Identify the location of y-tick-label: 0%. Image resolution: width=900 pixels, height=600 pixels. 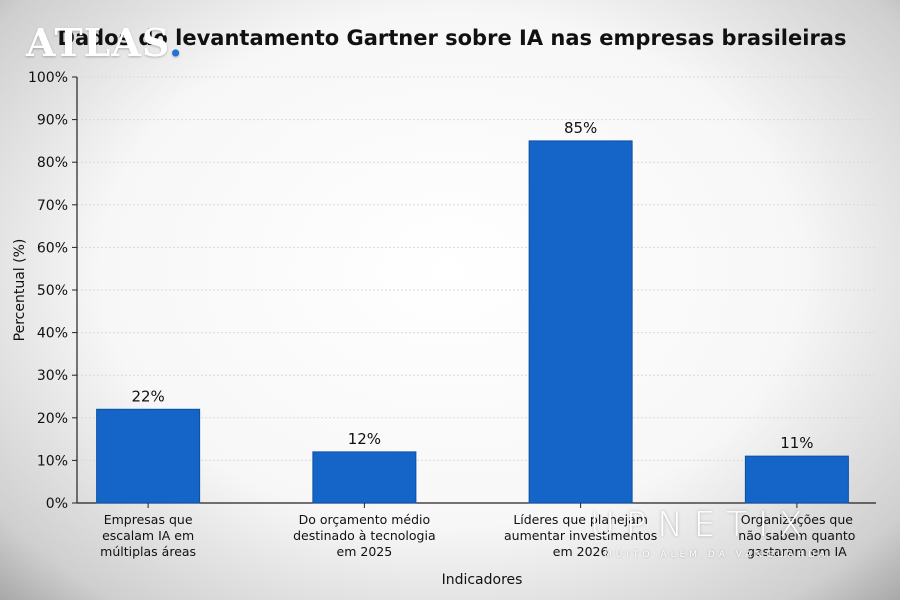
(57, 504).